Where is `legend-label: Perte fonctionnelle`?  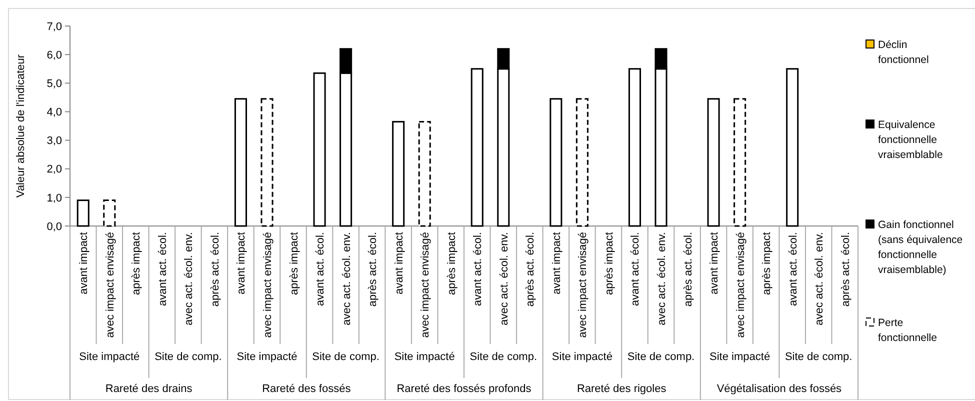 legend-label: Perte fonctionnelle is located at coordinates (908, 330).